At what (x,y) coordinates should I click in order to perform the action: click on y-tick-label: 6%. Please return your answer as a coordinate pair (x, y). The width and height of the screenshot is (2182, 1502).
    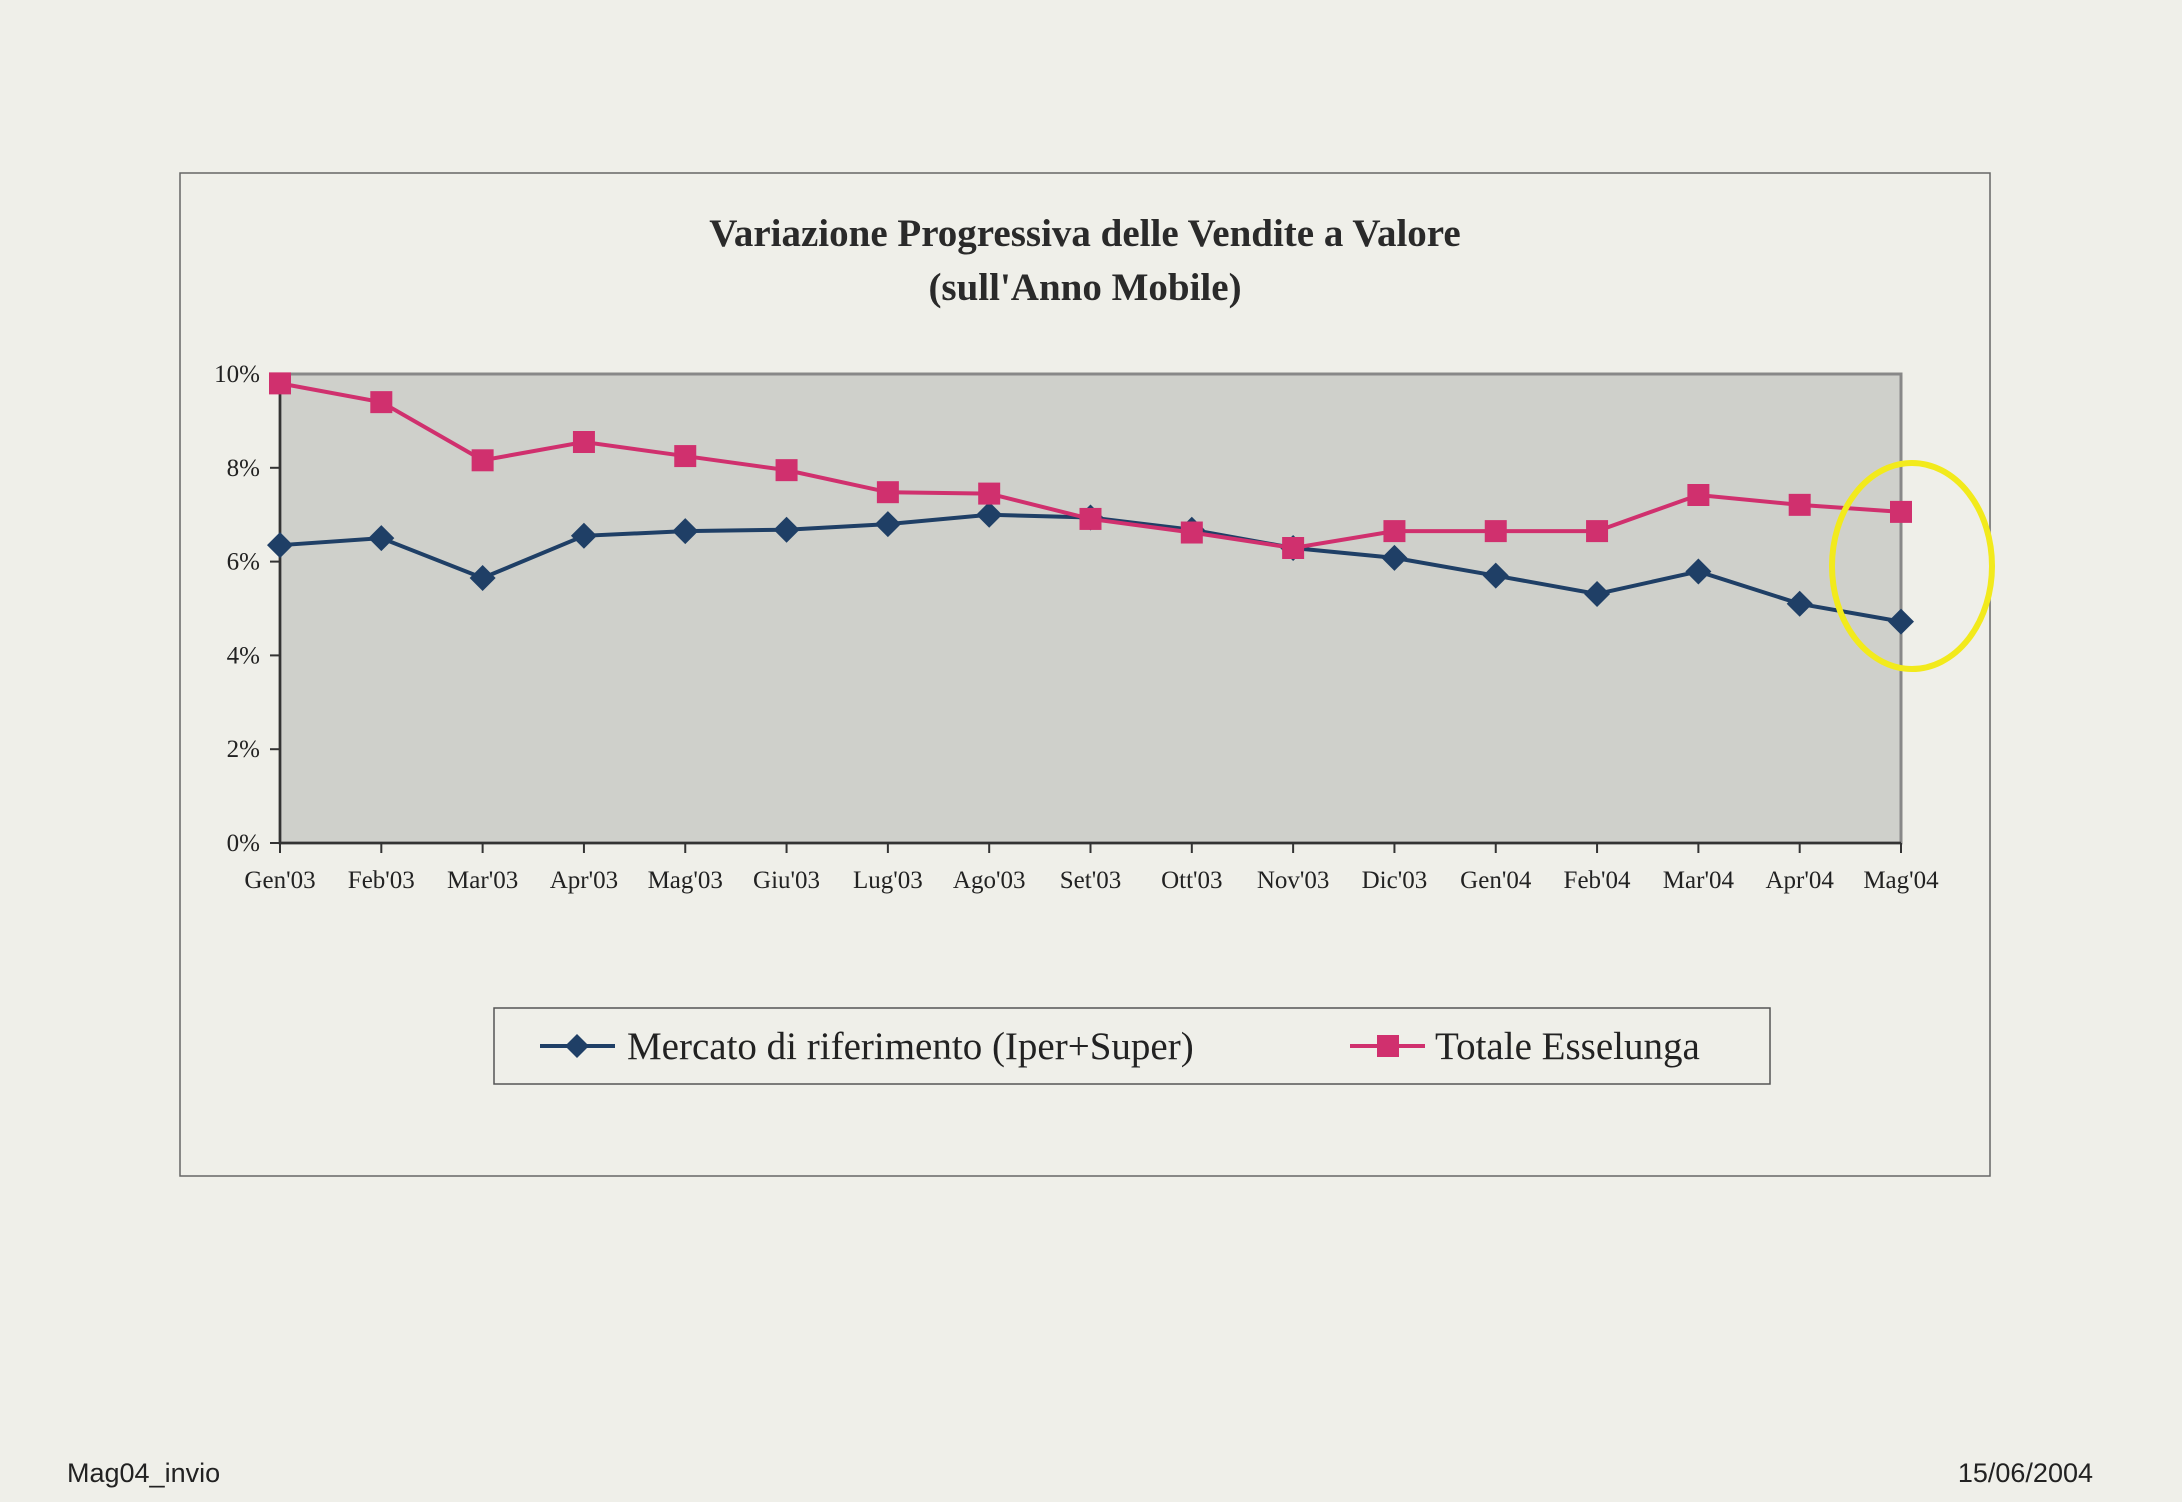
    Looking at the image, I should click on (243, 562).